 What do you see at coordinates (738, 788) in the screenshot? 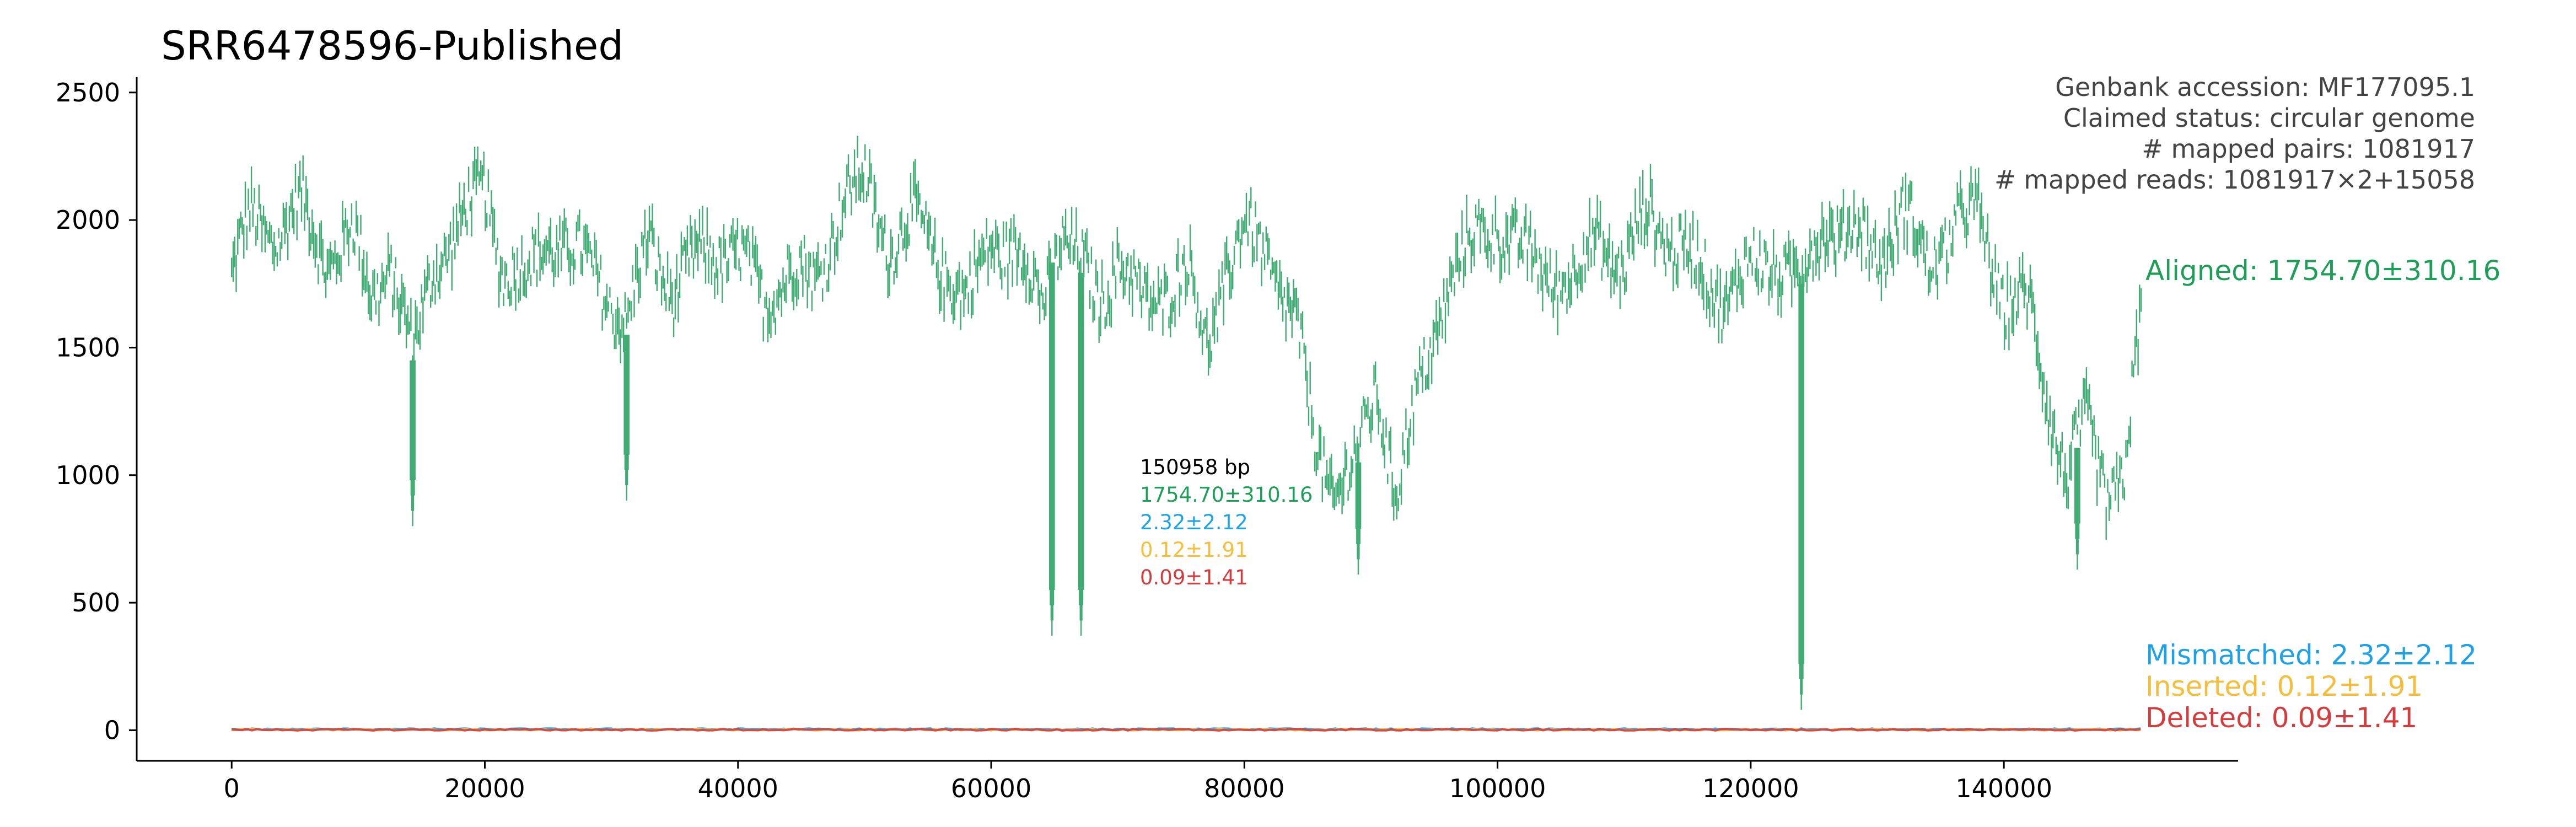
I see `x-tick-label: 40000` at bounding box center [738, 788].